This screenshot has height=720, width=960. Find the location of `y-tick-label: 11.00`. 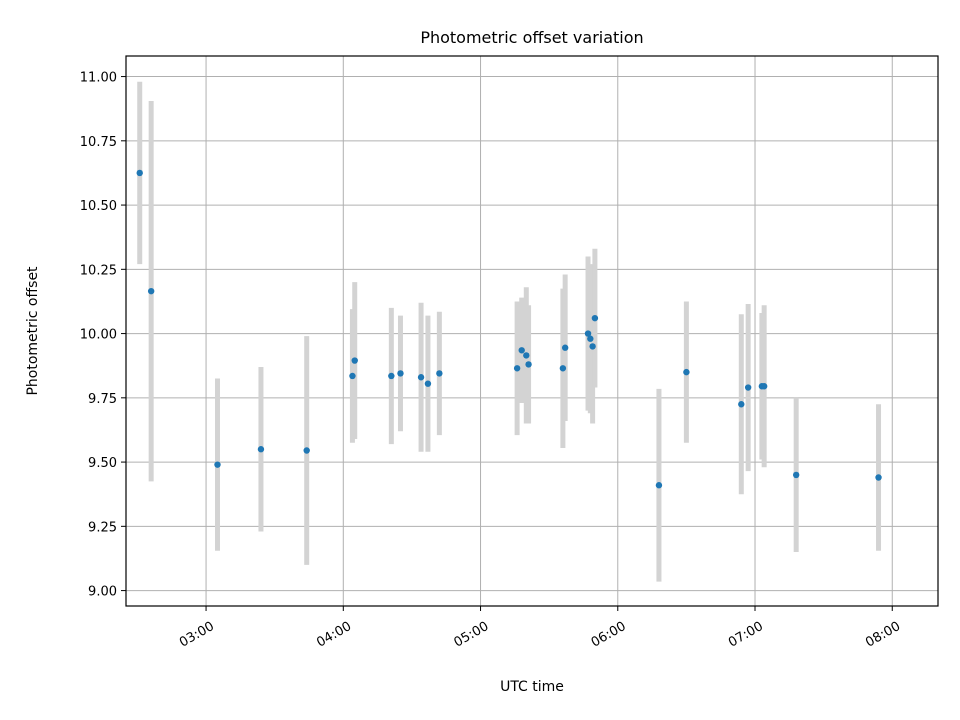

y-tick-label: 11.00 is located at coordinates (98, 78).